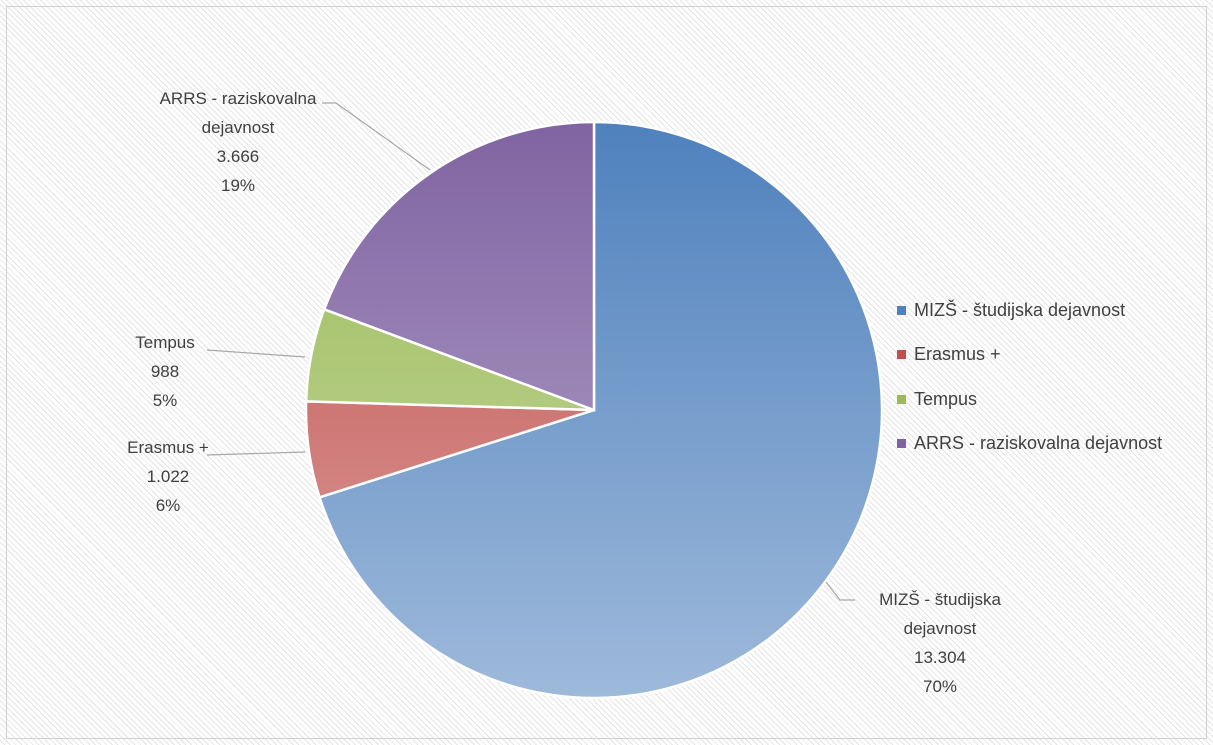  Describe the element at coordinates (238, 142) in the screenshot. I see `data-label: ARRS - raziskovalna dejavnost 3.666 19%` at that location.